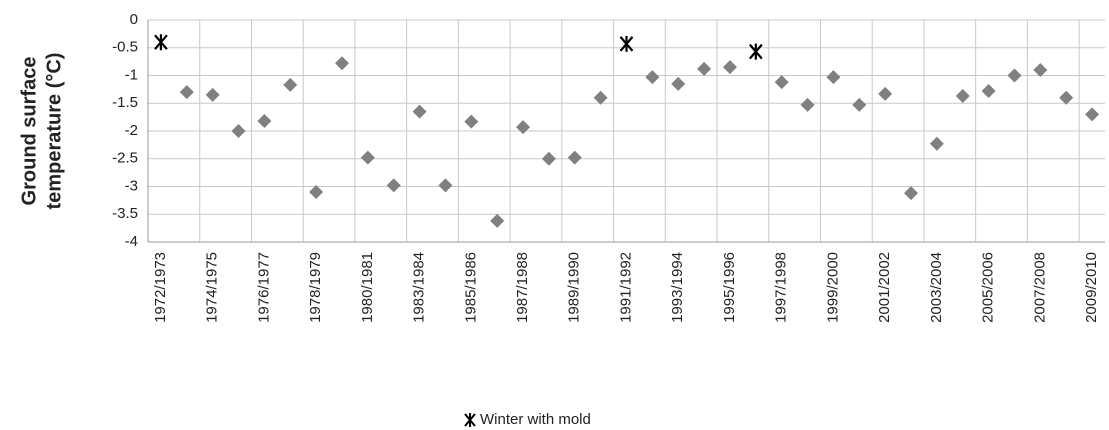 This screenshot has width=1109, height=430. Describe the element at coordinates (574, 287) in the screenshot. I see `x-tick-label: 1989/1990` at that location.